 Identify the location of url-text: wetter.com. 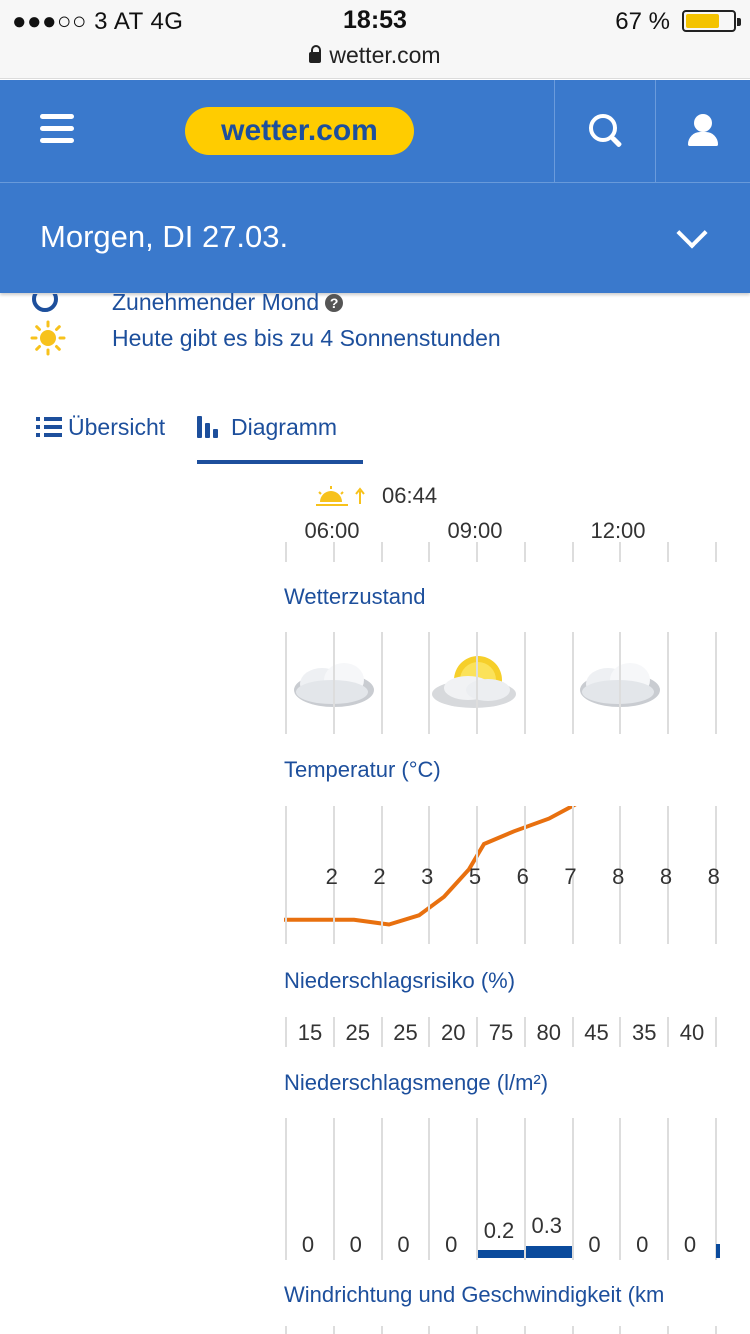
(385, 55).